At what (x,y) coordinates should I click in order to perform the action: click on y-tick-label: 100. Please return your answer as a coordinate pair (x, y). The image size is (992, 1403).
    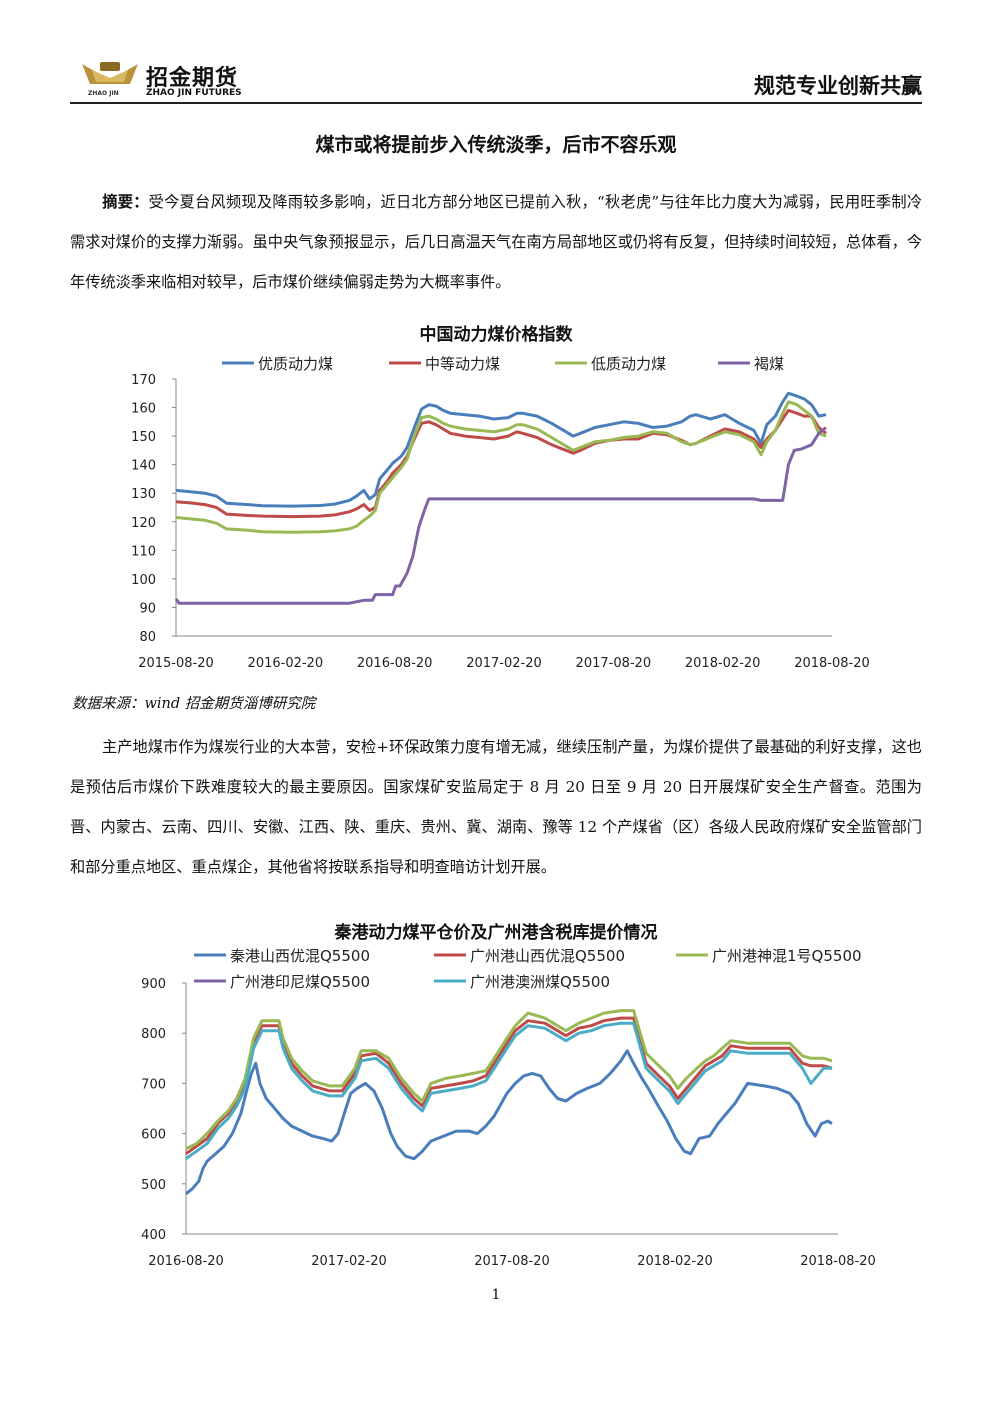
    Looking at the image, I should click on (143, 580).